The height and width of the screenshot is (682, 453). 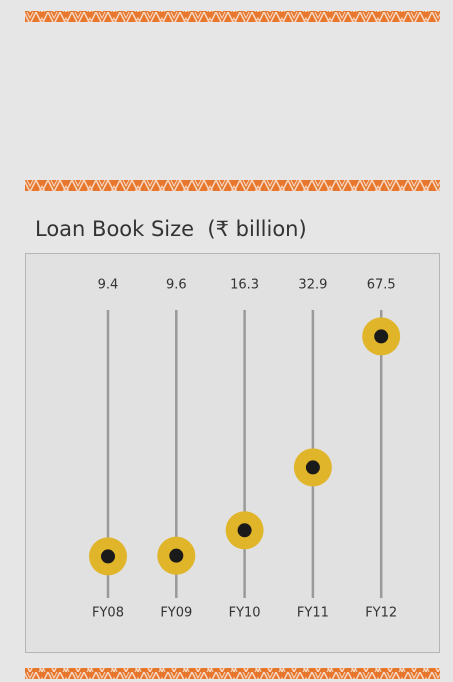 What do you see at coordinates (171, 229) in the screenshot?
I see `chart-title: Loan Book Size (₹ billion)` at bounding box center [171, 229].